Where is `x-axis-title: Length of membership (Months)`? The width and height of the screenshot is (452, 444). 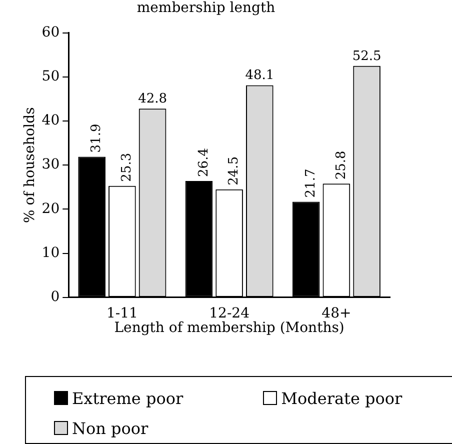 x-axis-title: Length of membership (Months) is located at coordinates (229, 328).